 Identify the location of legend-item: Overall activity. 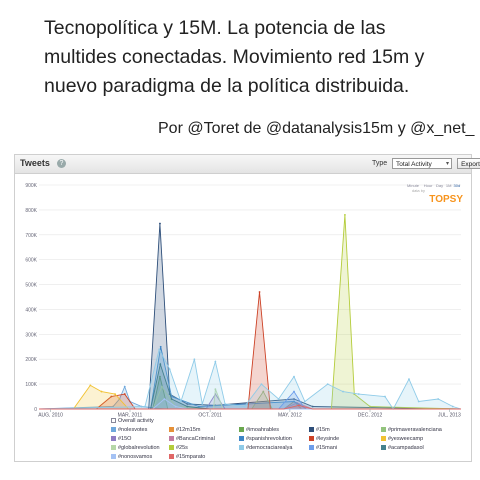
(132, 421).